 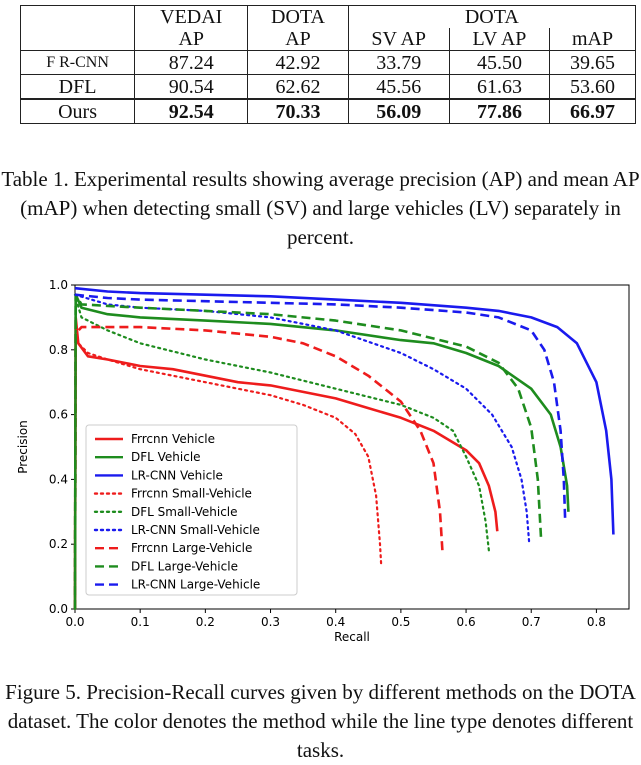 What do you see at coordinates (398, 62) in the screenshot?
I see `table-cell: 33.79` at bounding box center [398, 62].